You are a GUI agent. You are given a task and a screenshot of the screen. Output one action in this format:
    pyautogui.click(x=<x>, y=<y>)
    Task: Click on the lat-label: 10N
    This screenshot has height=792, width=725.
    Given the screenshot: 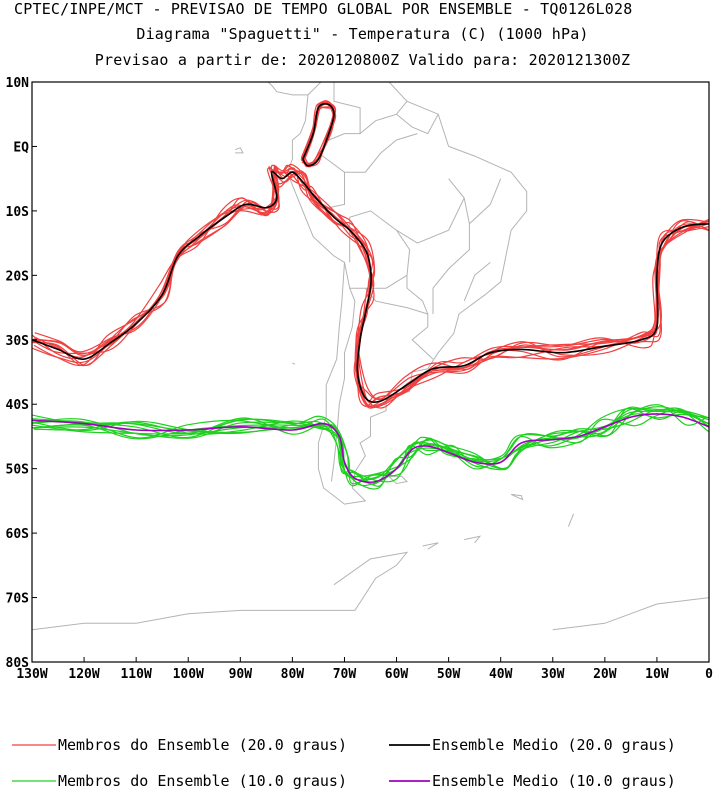 What is the action you would take?
    pyautogui.click(x=18, y=83)
    